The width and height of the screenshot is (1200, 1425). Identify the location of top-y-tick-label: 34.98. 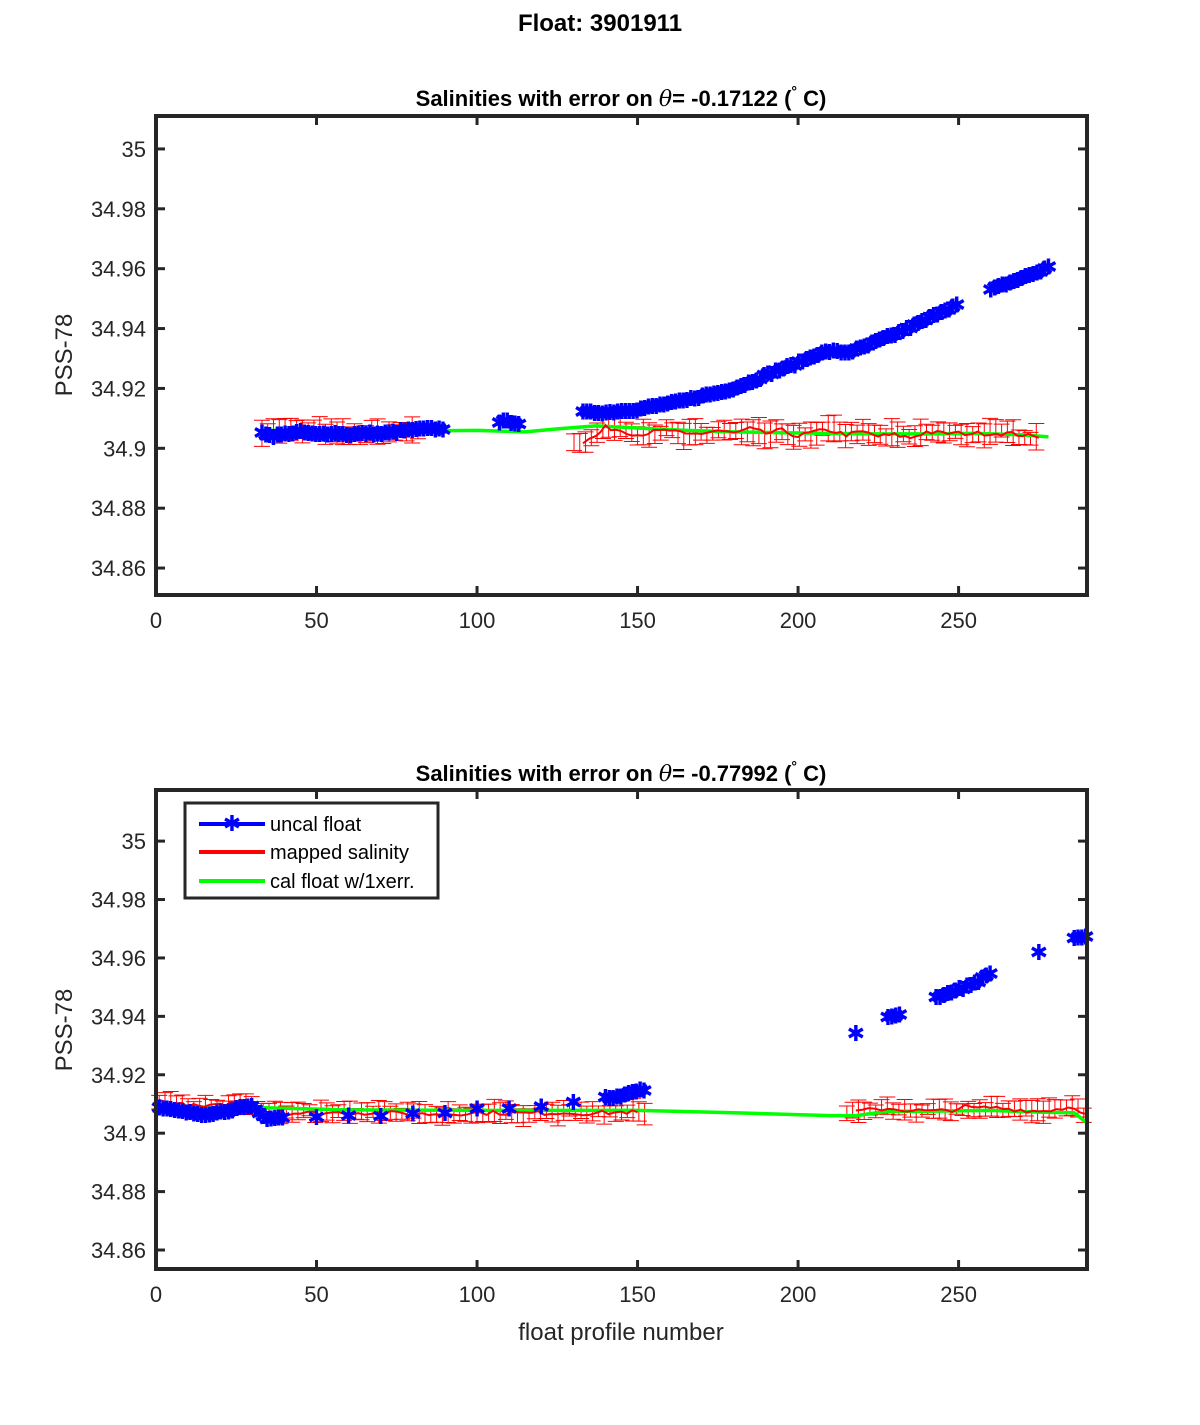
(118, 209).